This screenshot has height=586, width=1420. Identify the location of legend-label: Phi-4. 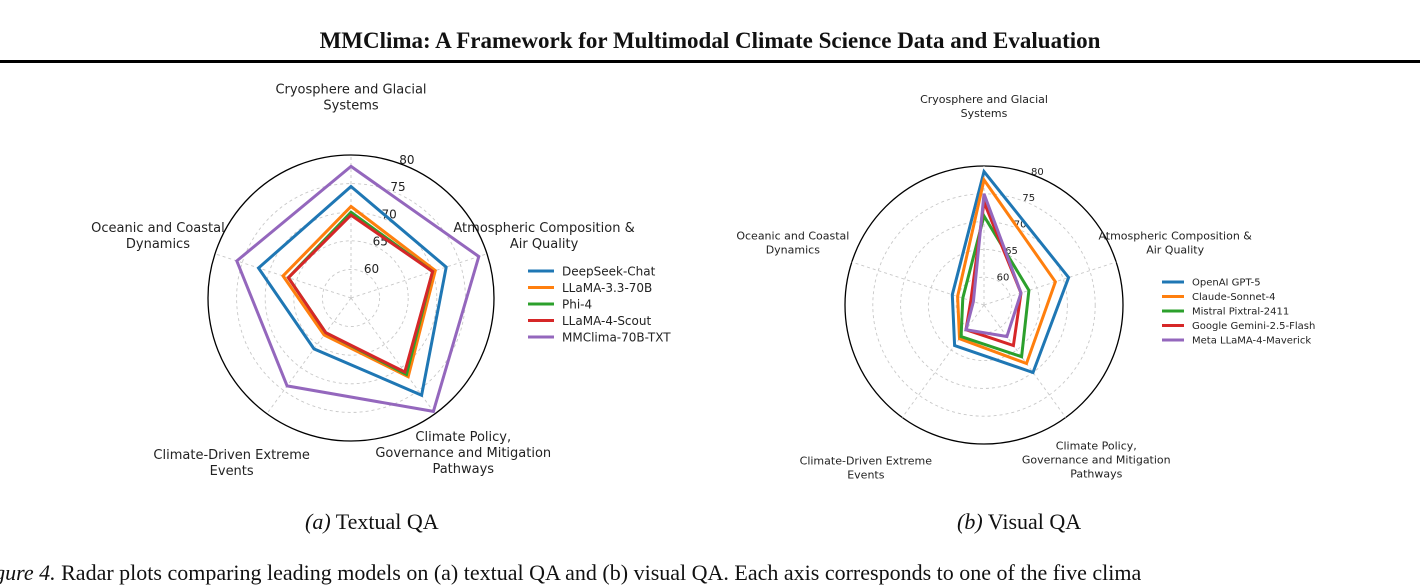
(577, 304).